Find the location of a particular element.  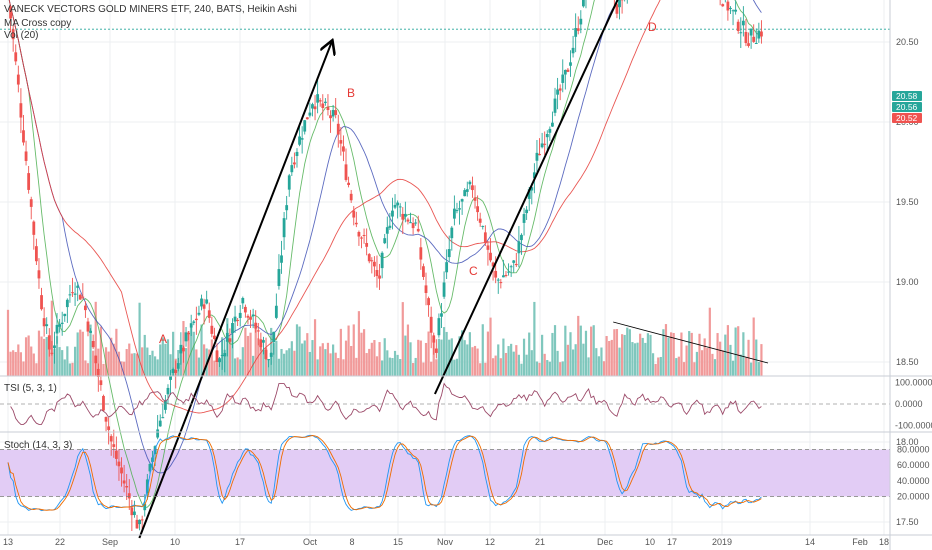

volume-indicator-label: Vol (20) is located at coordinates (21, 35).